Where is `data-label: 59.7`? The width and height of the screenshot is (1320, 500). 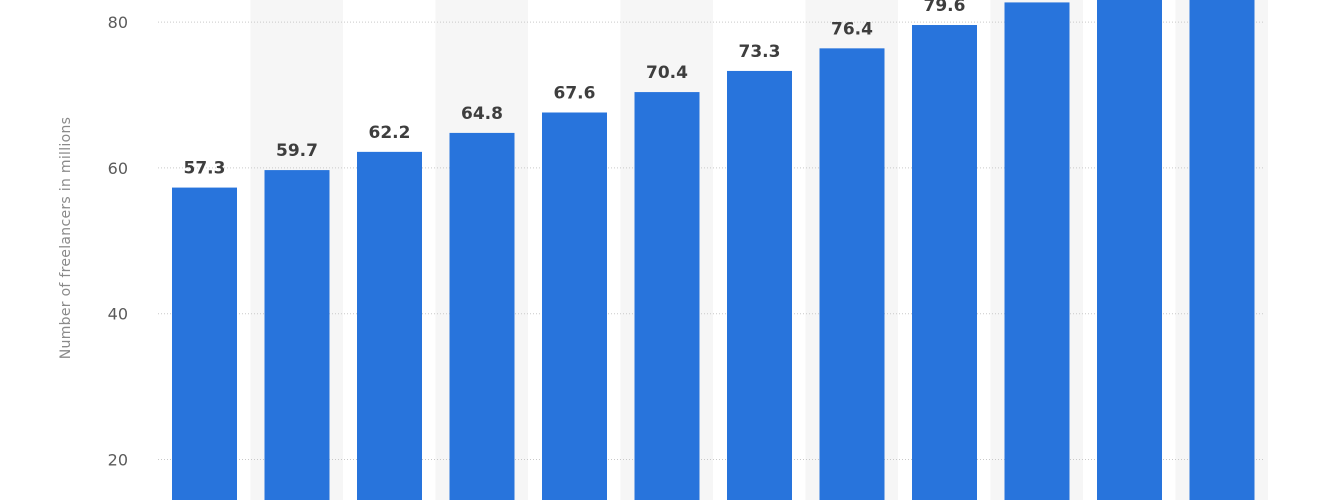 data-label: 59.7 is located at coordinates (297, 151).